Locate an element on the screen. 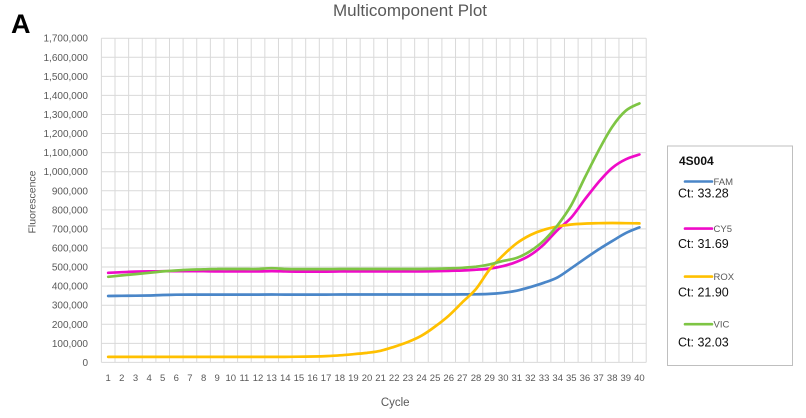 The height and width of the screenshot is (418, 806). svg-text: 4 is located at coordinates (148, 378).